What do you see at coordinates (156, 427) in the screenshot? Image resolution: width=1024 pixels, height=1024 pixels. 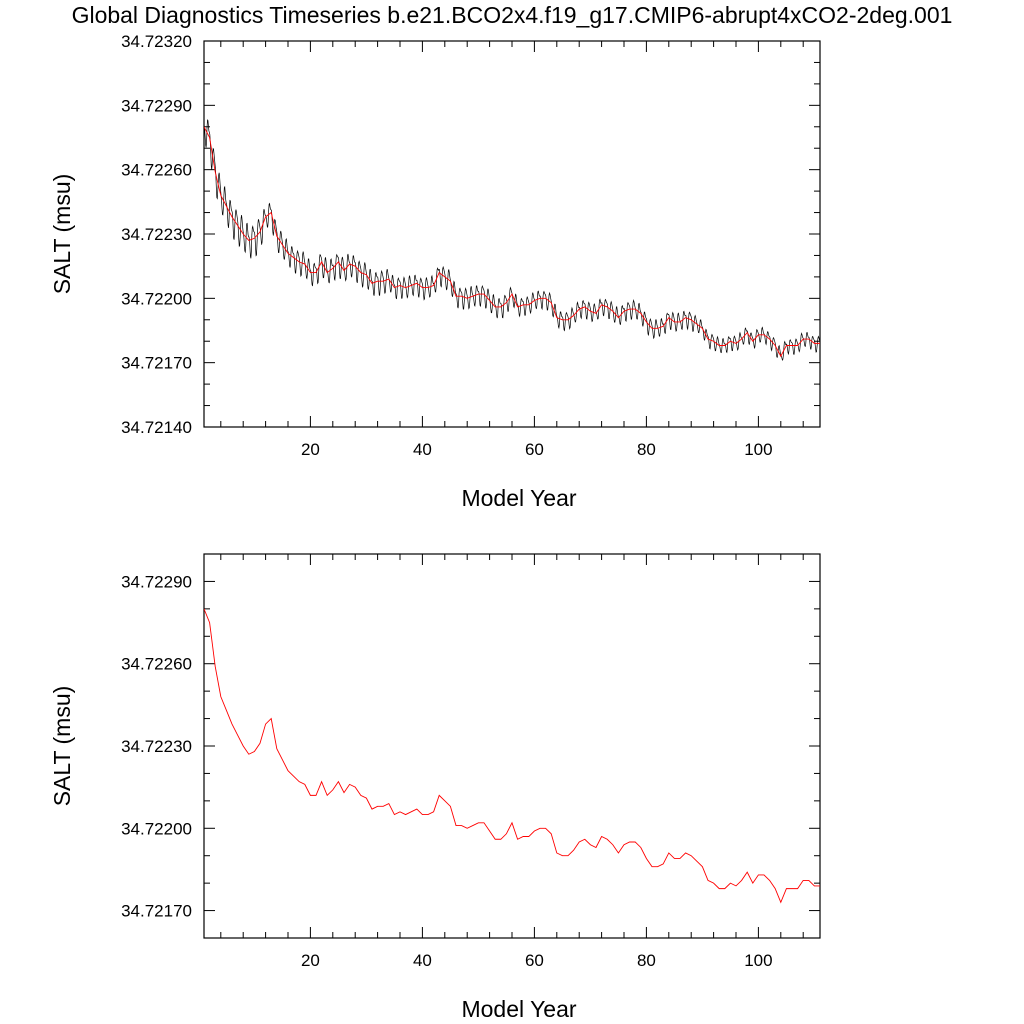 I see `y-tick-label: 34.72140` at bounding box center [156, 427].